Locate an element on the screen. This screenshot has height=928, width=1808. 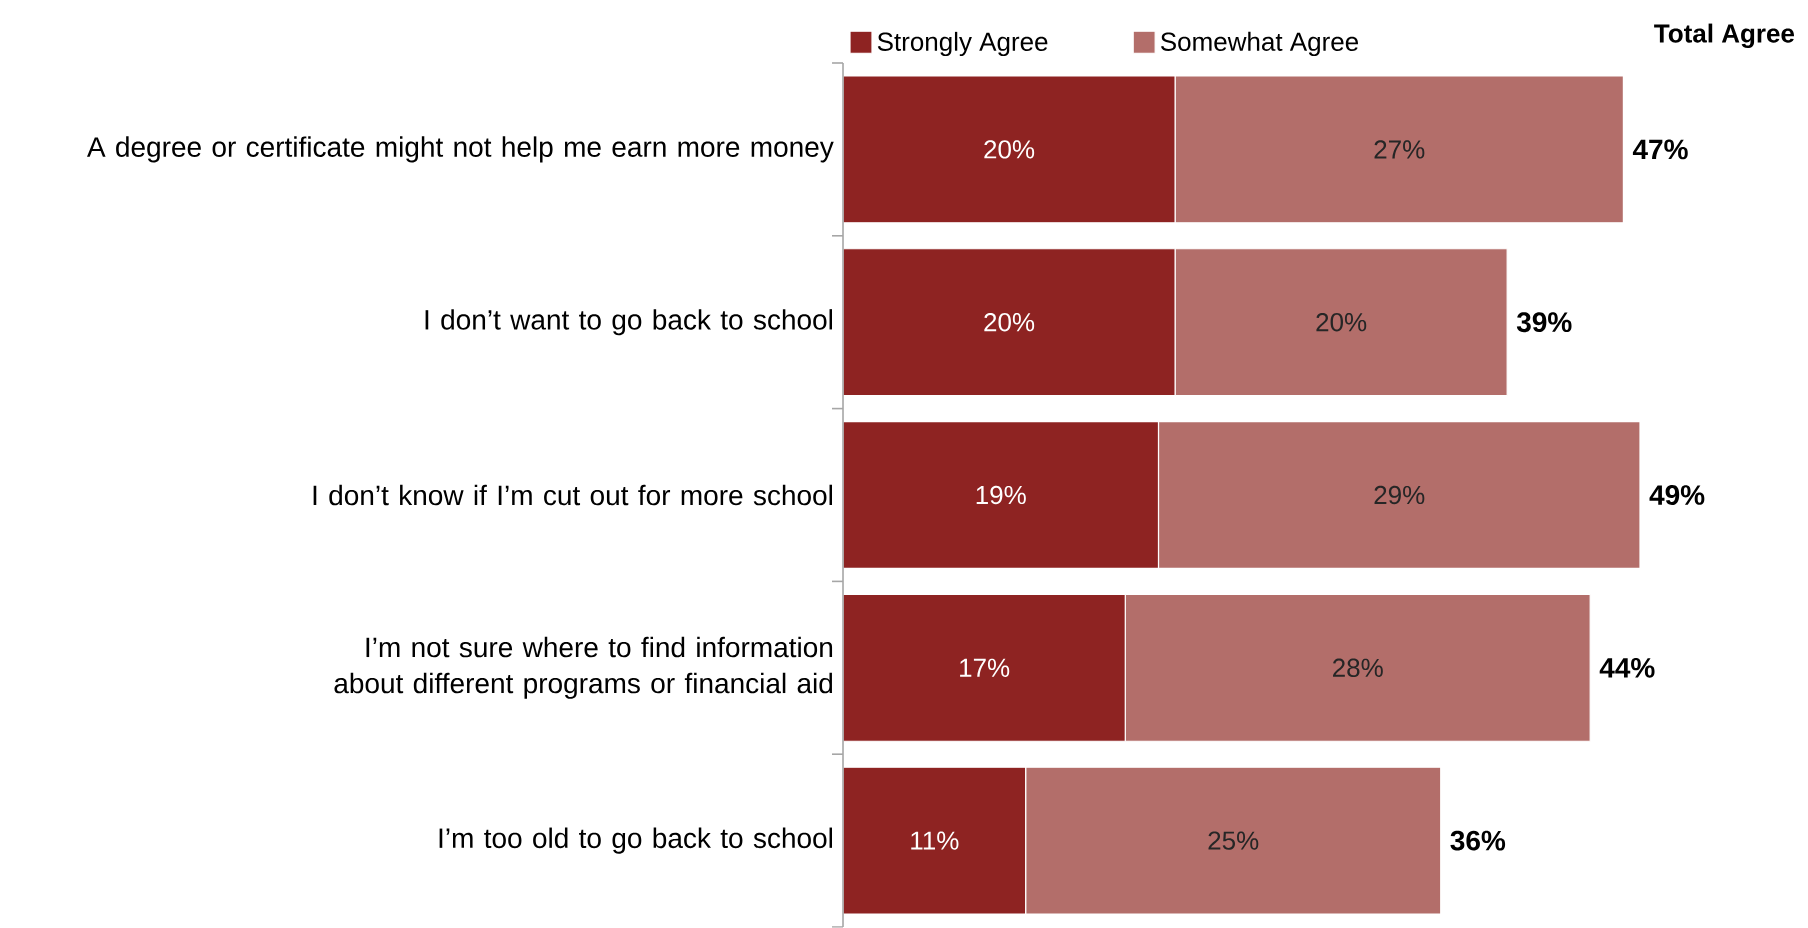
total-label: 39% is located at coordinates (1544, 322).